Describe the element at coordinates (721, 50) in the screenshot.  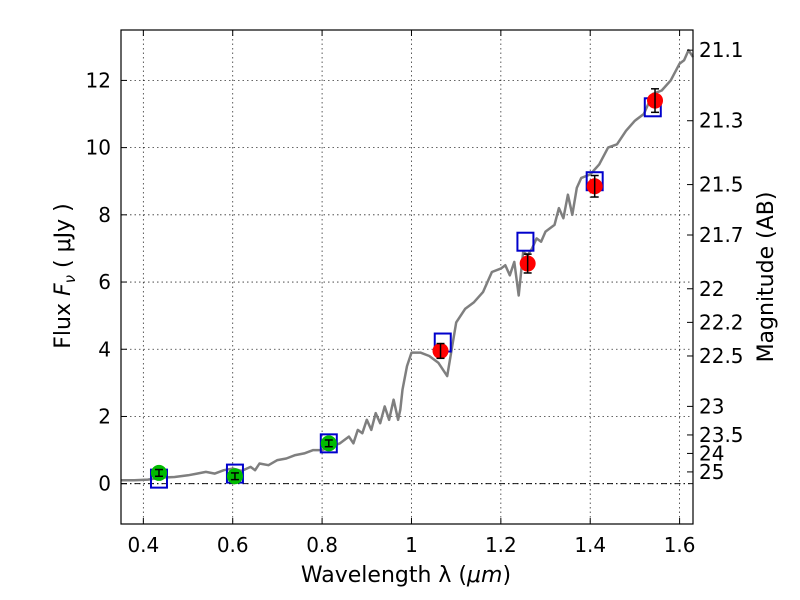
I see `y-right-tick-label: 21.1` at that location.